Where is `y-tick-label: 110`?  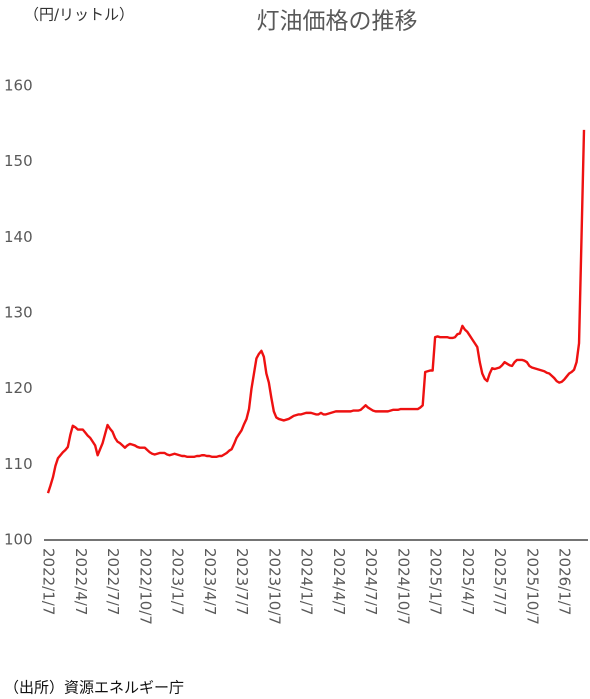
y-tick-label: 110 is located at coordinates (18, 464).